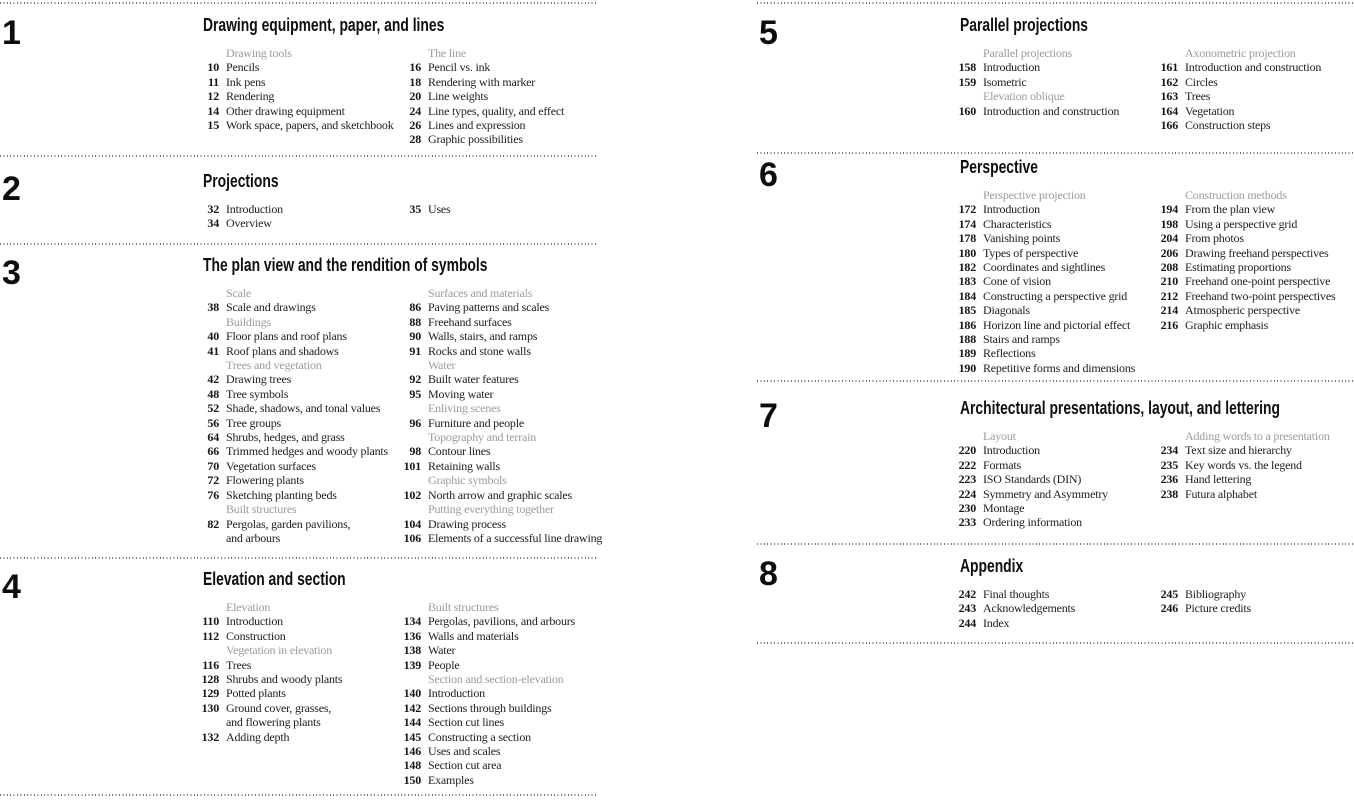 This screenshot has width=1354, height=800. Describe the element at coordinates (412, 523) in the screenshot. I see `toc-entry-page-number: 104` at that location.